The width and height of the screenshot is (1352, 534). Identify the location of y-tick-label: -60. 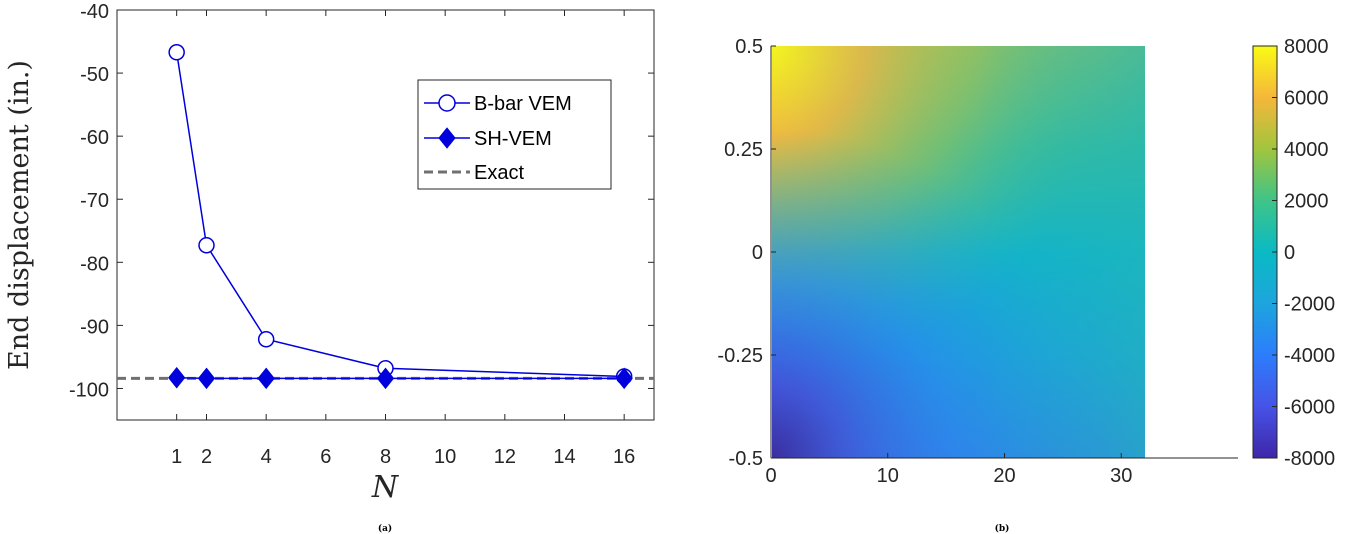
(94, 138).